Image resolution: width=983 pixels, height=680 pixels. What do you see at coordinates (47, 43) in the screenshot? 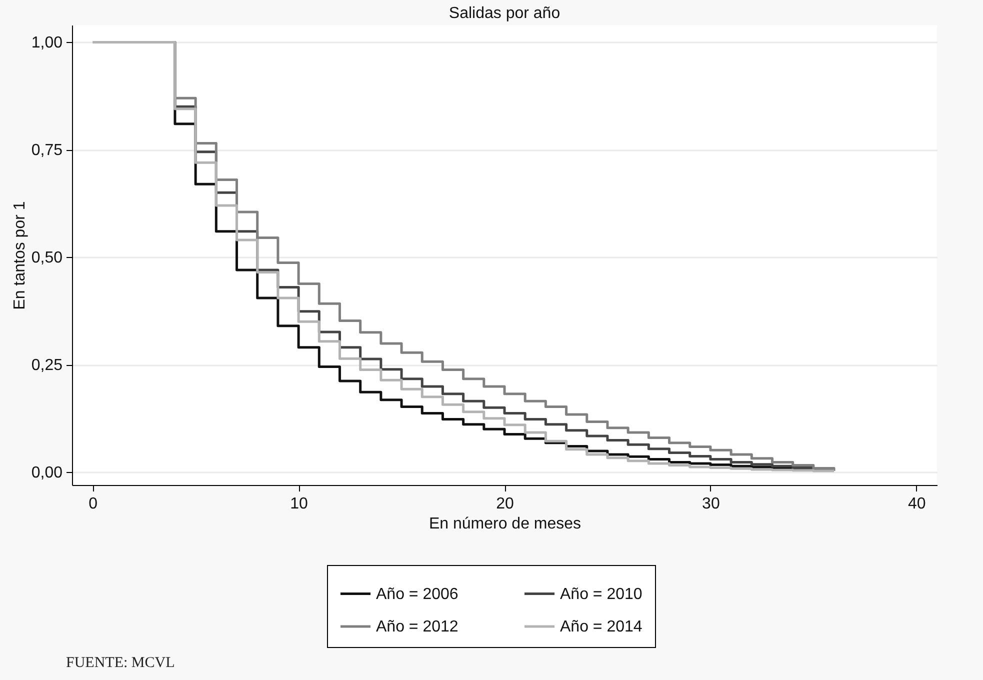
I see `y-tick-label: 1,00` at bounding box center [47, 43].